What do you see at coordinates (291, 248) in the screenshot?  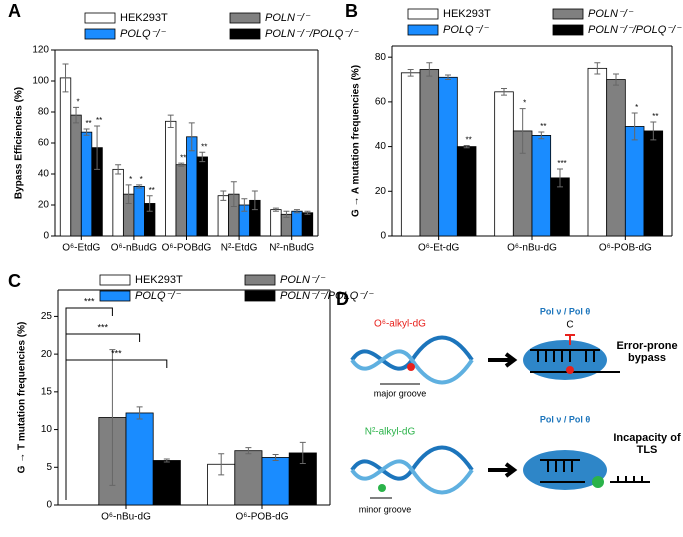 I see `x-tick-label: N²-nBudG` at bounding box center [291, 248].